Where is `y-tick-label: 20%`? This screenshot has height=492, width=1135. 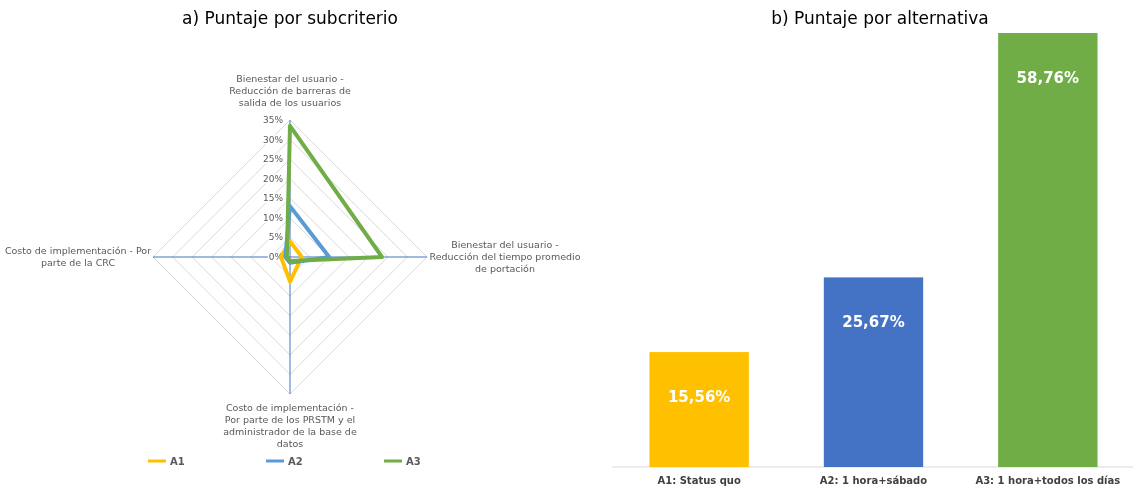 y-tick-label: 20% is located at coordinates (273, 178).